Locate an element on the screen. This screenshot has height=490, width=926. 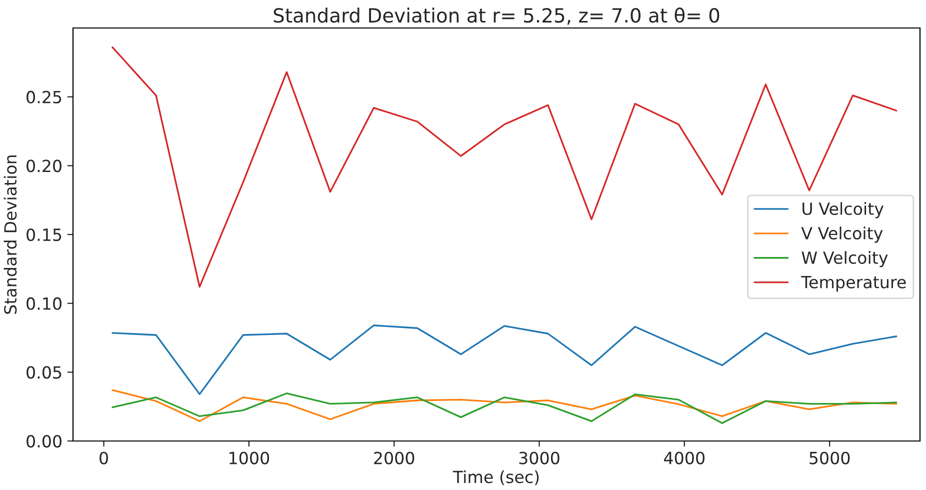
y-tick-label: 0.25 is located at coordinates (44, 97).